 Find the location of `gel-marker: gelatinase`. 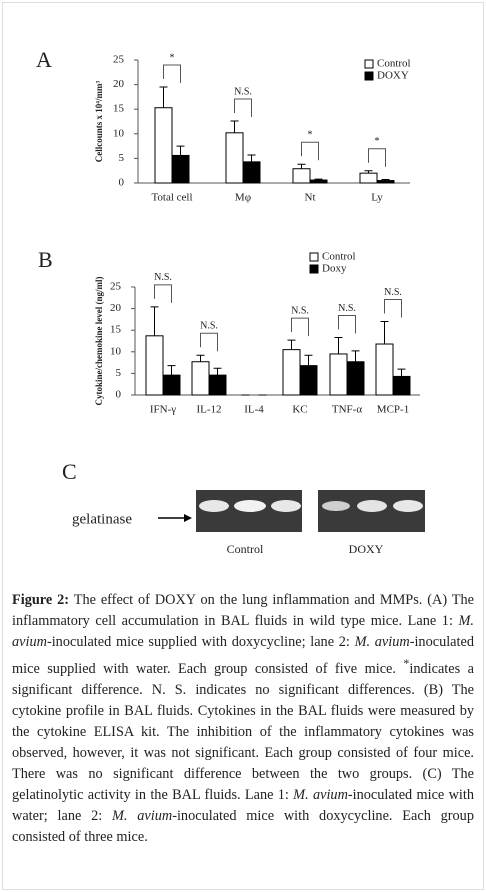

gel-marker: gelatinase is located at coordinates (102, 519).